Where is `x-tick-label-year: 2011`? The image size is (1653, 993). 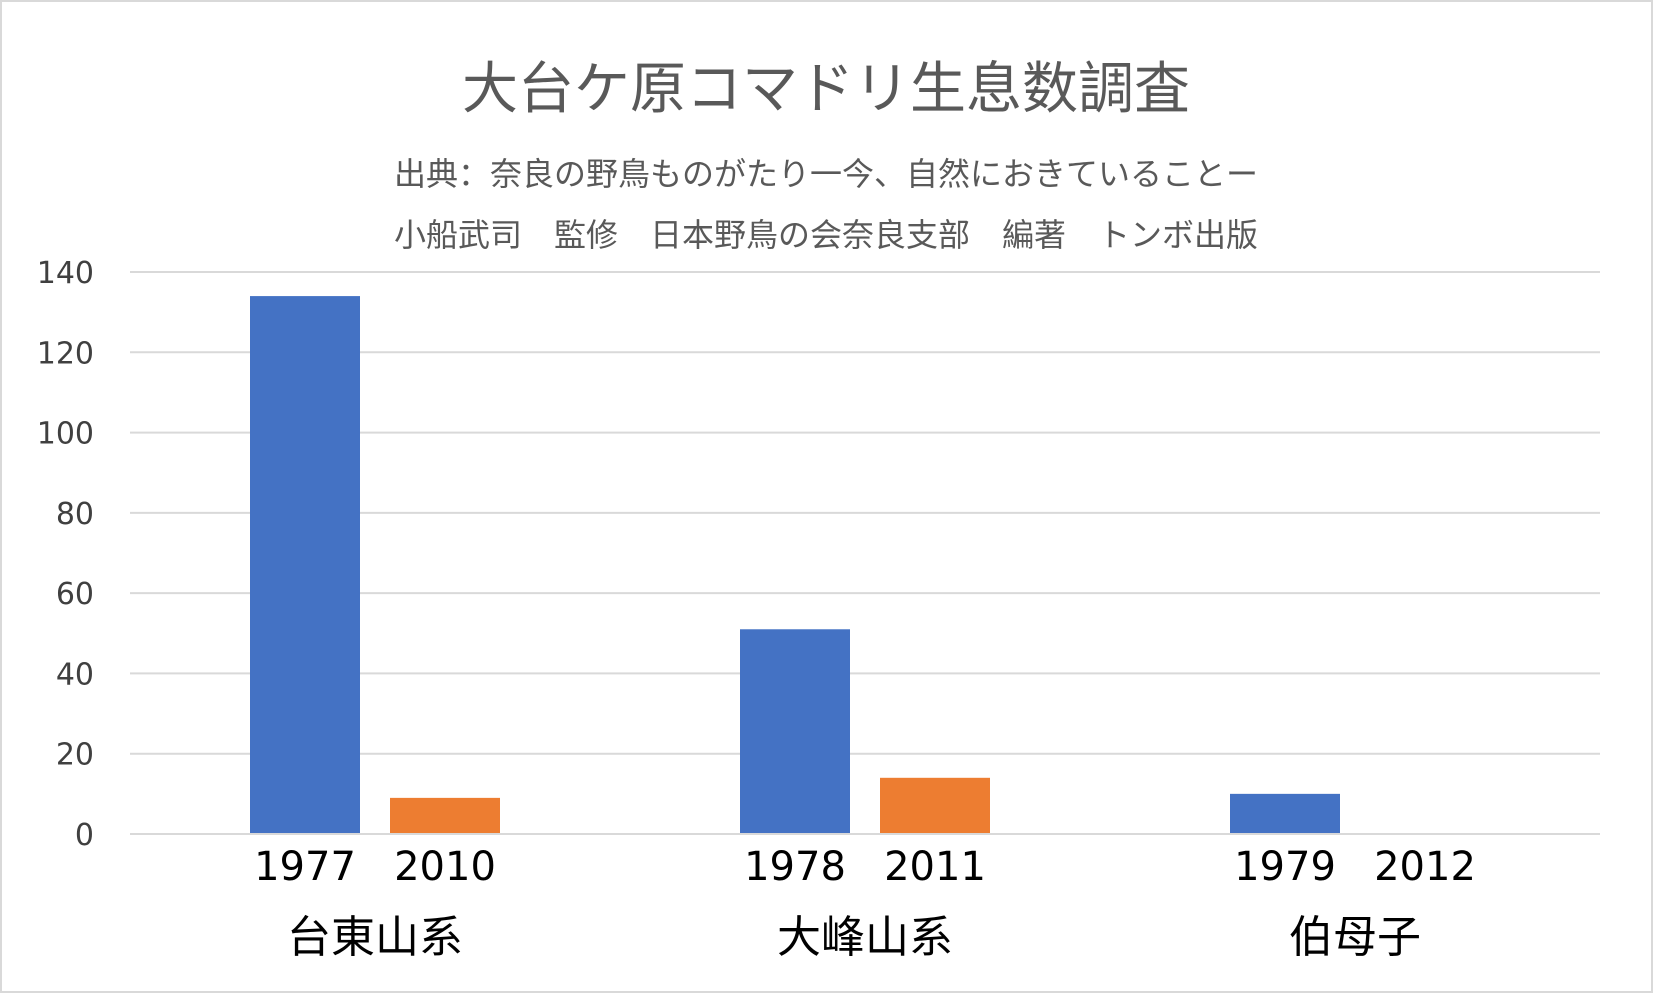 x-tick-label-year: 2011 is located at coordinates (935, 867).